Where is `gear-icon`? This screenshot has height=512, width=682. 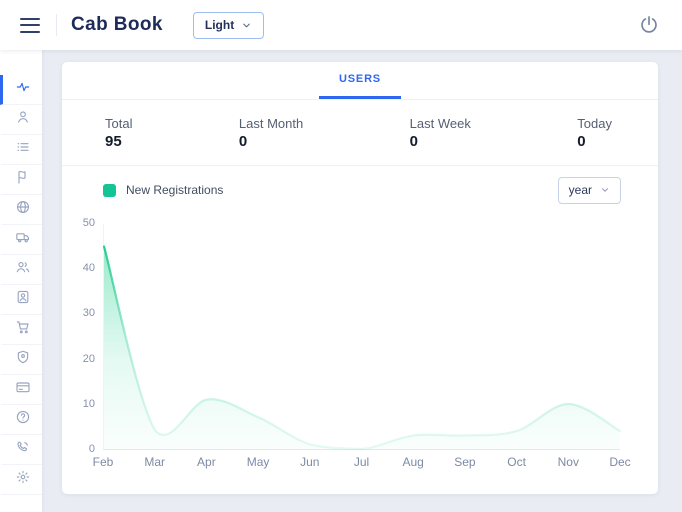 gear-icon is located at coordinates (23, 479).